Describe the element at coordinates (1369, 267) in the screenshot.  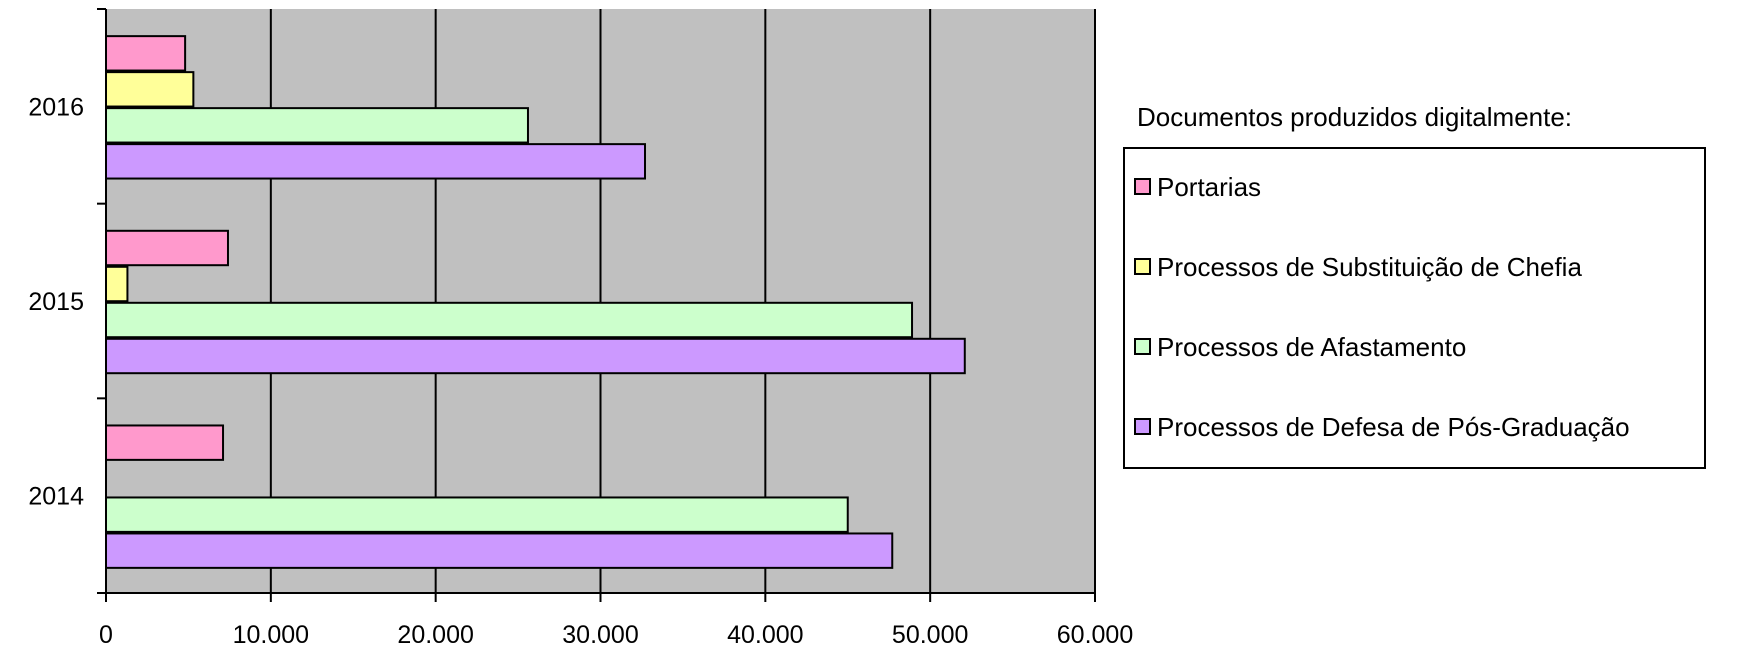
I see `legend-label-1: Processos de Substituição de Chefia` at that location.